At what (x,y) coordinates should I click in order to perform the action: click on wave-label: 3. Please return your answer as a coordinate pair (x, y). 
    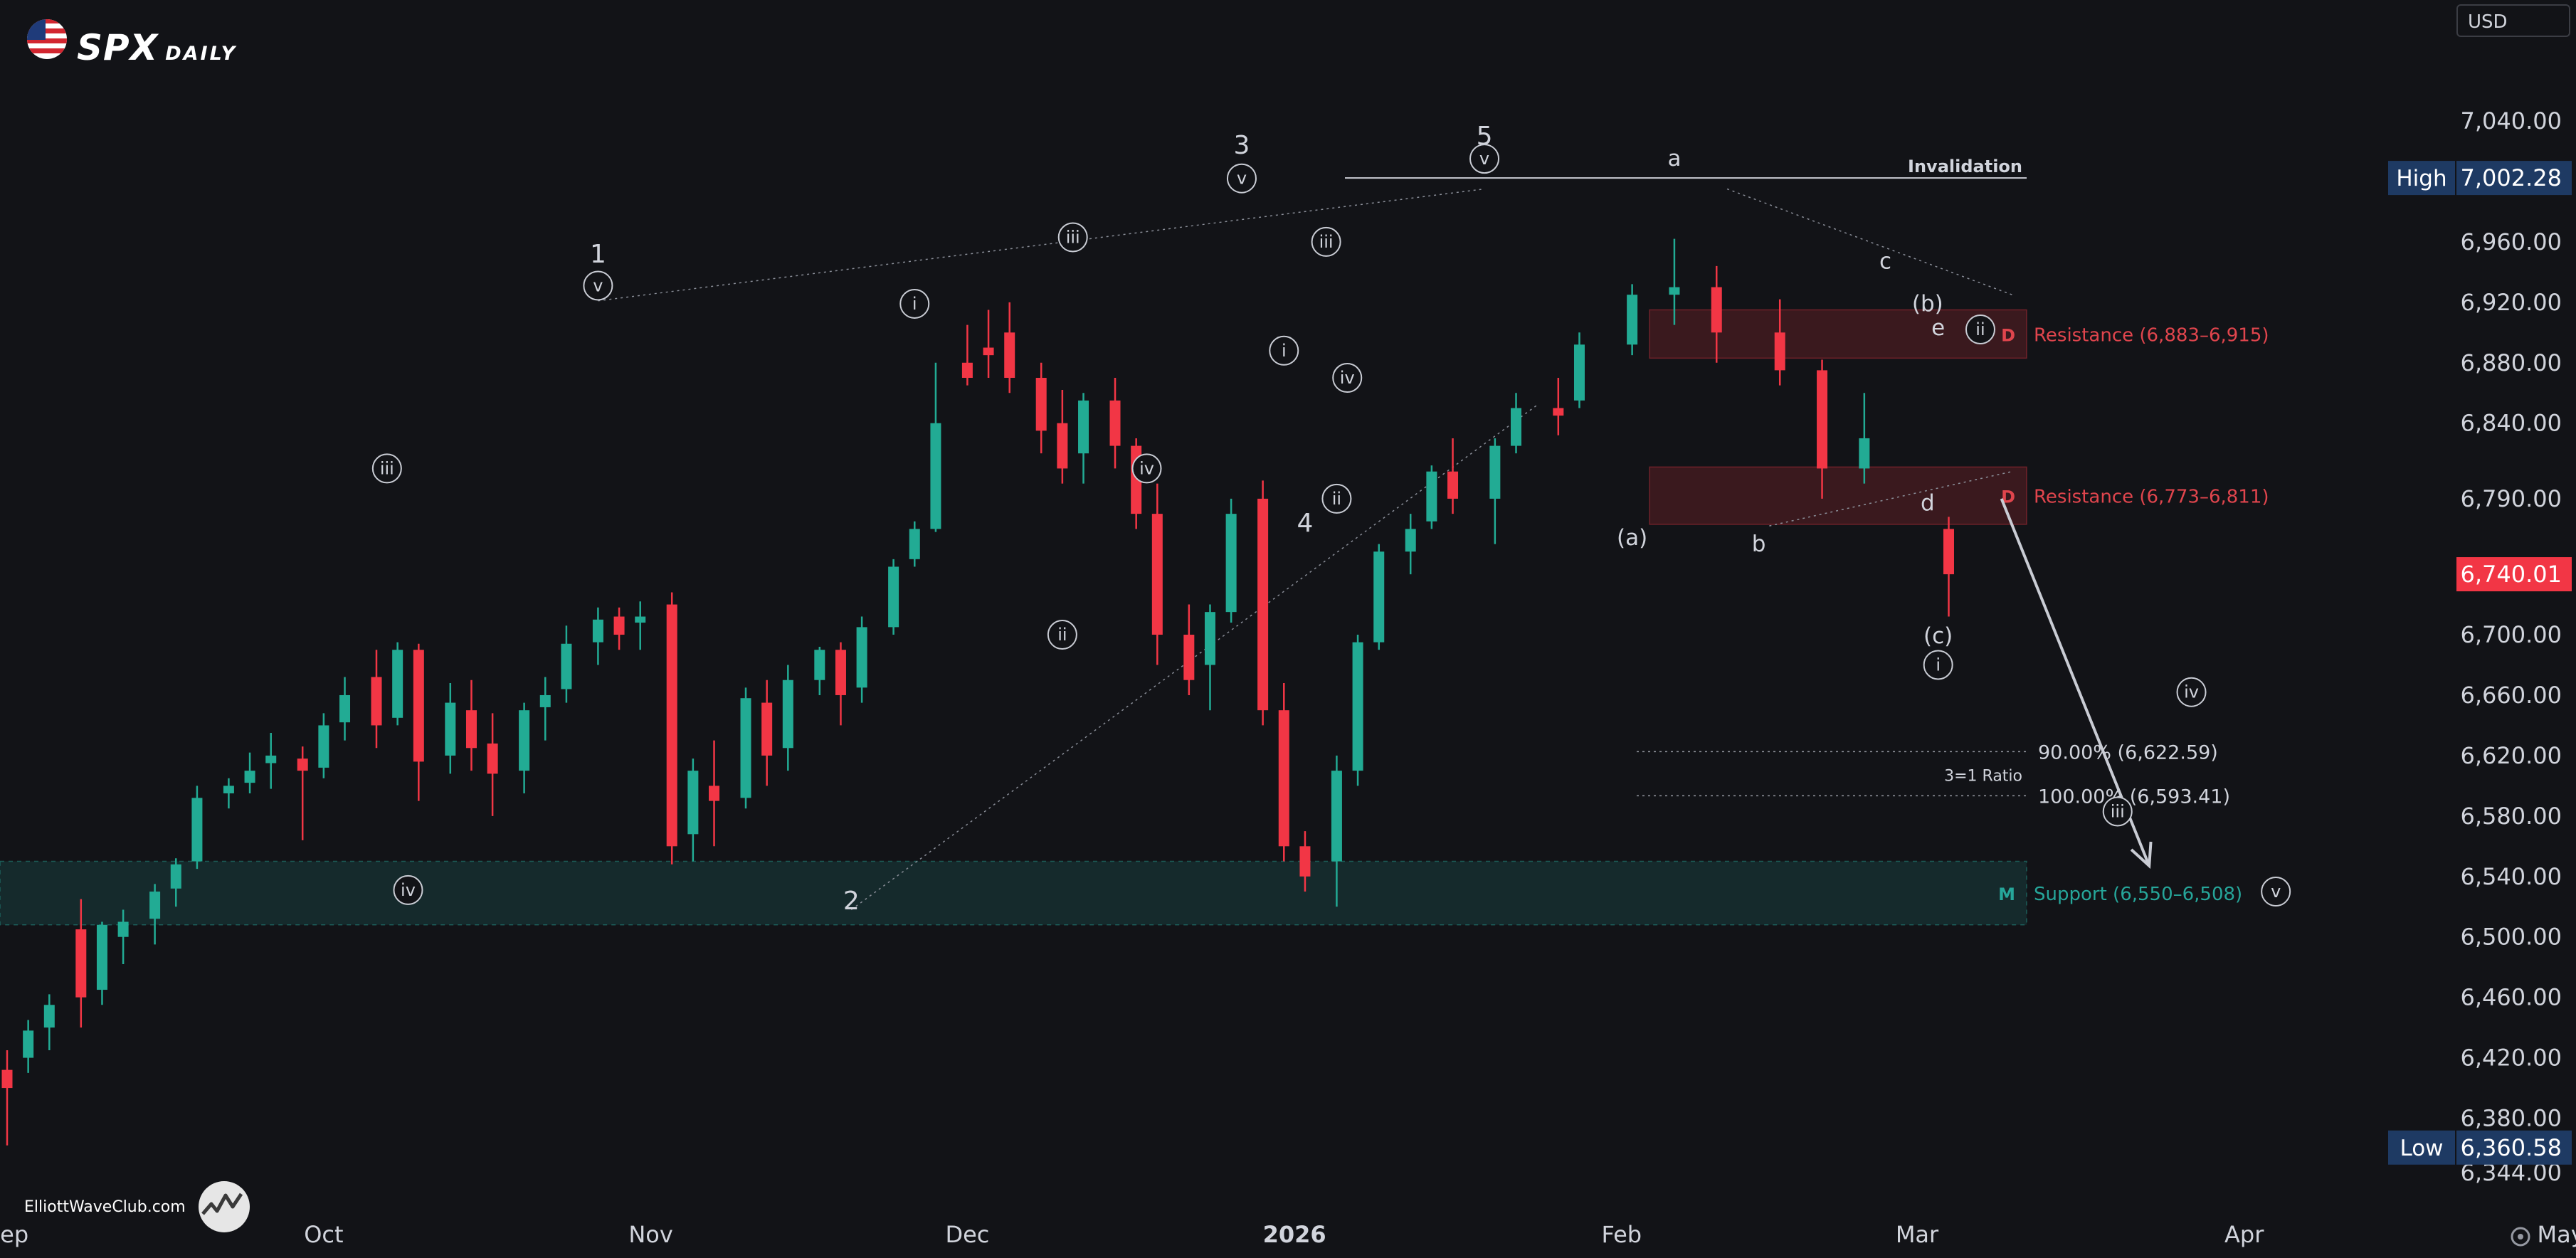
    Looking at the image, I should click on (1242, 145).